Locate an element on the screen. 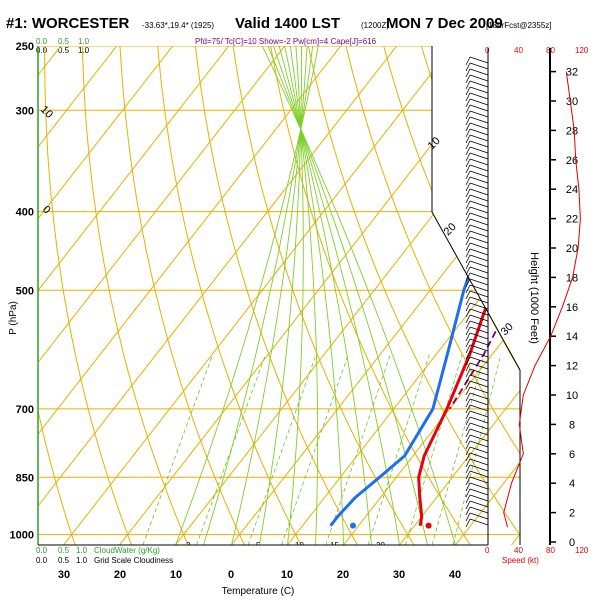 The image size is (600, 600). station-coords: -33.63*,19.4* (1925) is located at coordinates (178, 25).